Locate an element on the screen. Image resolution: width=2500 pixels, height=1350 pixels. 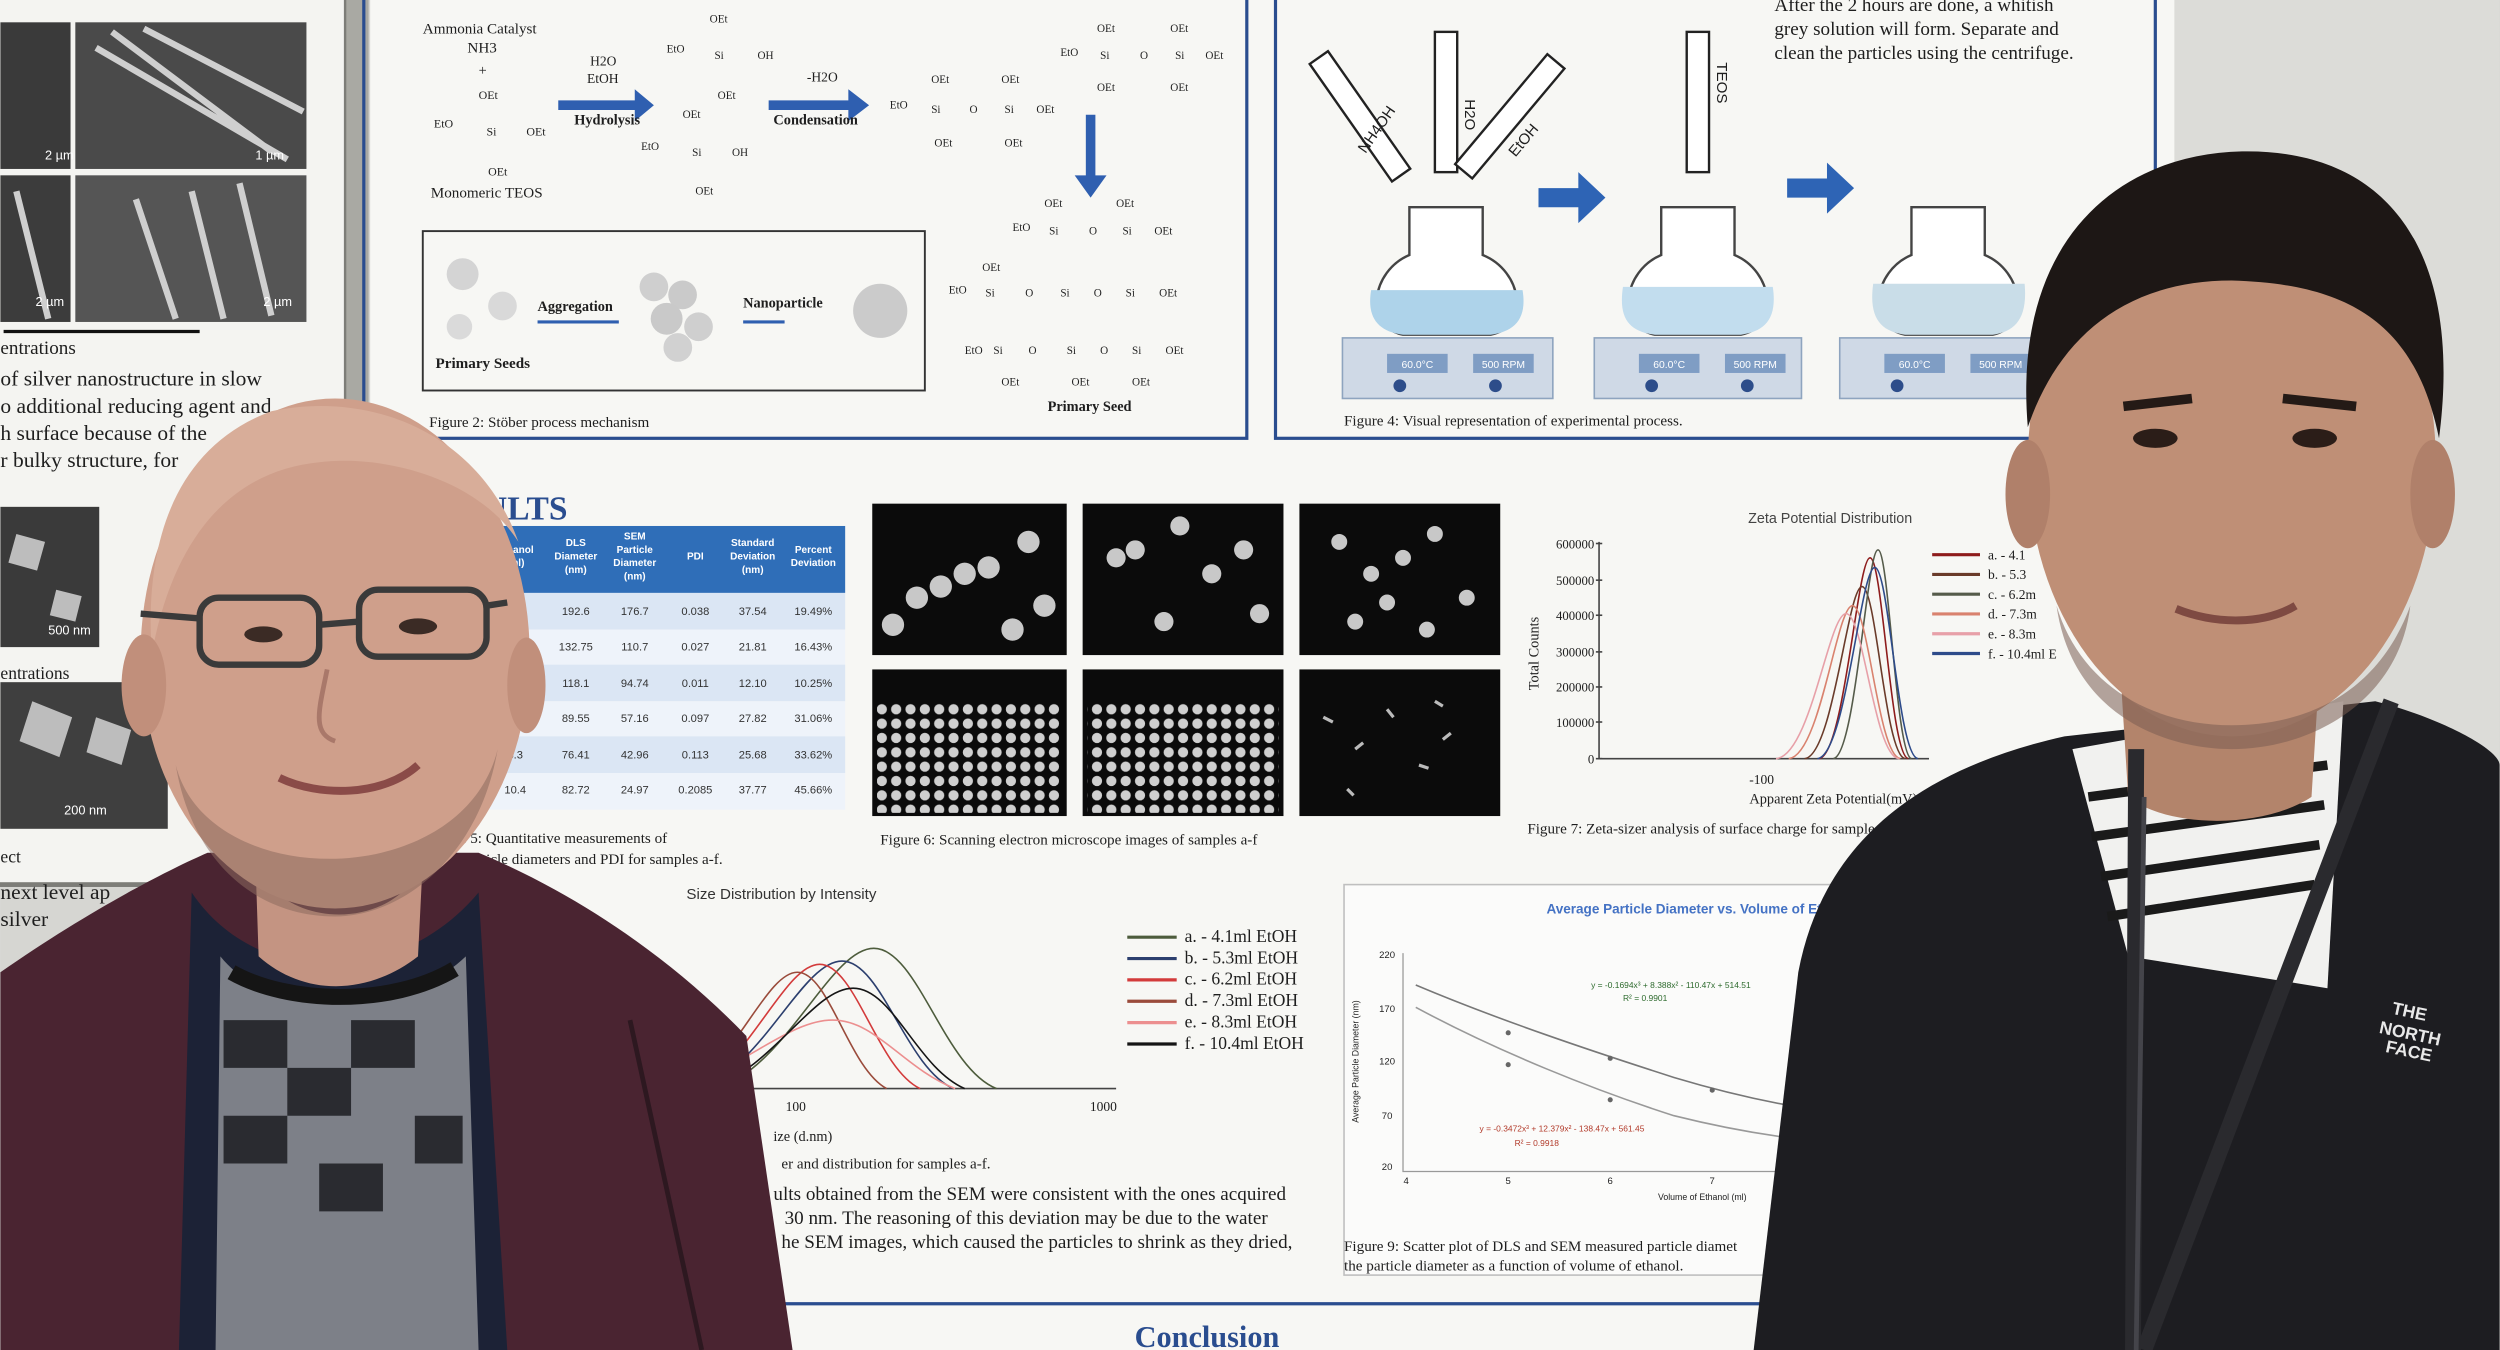
tick-label: 400000 is located at coordinates (1575, 616).